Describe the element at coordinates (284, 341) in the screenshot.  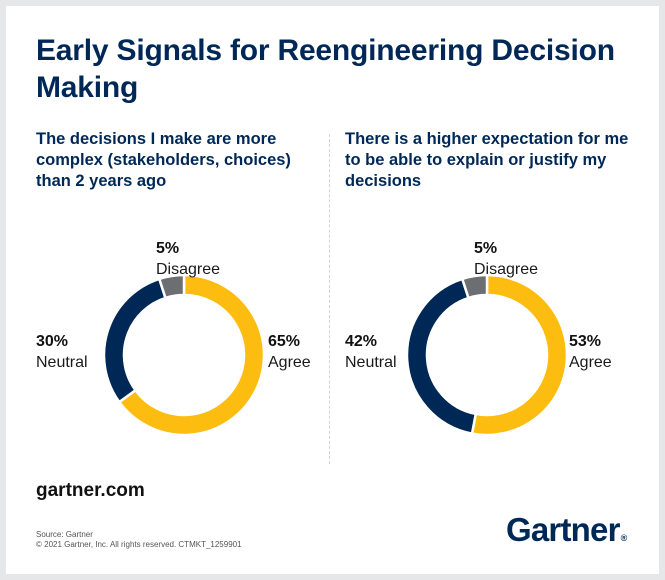
I see `value-label-agree-left: 65%` at that location.